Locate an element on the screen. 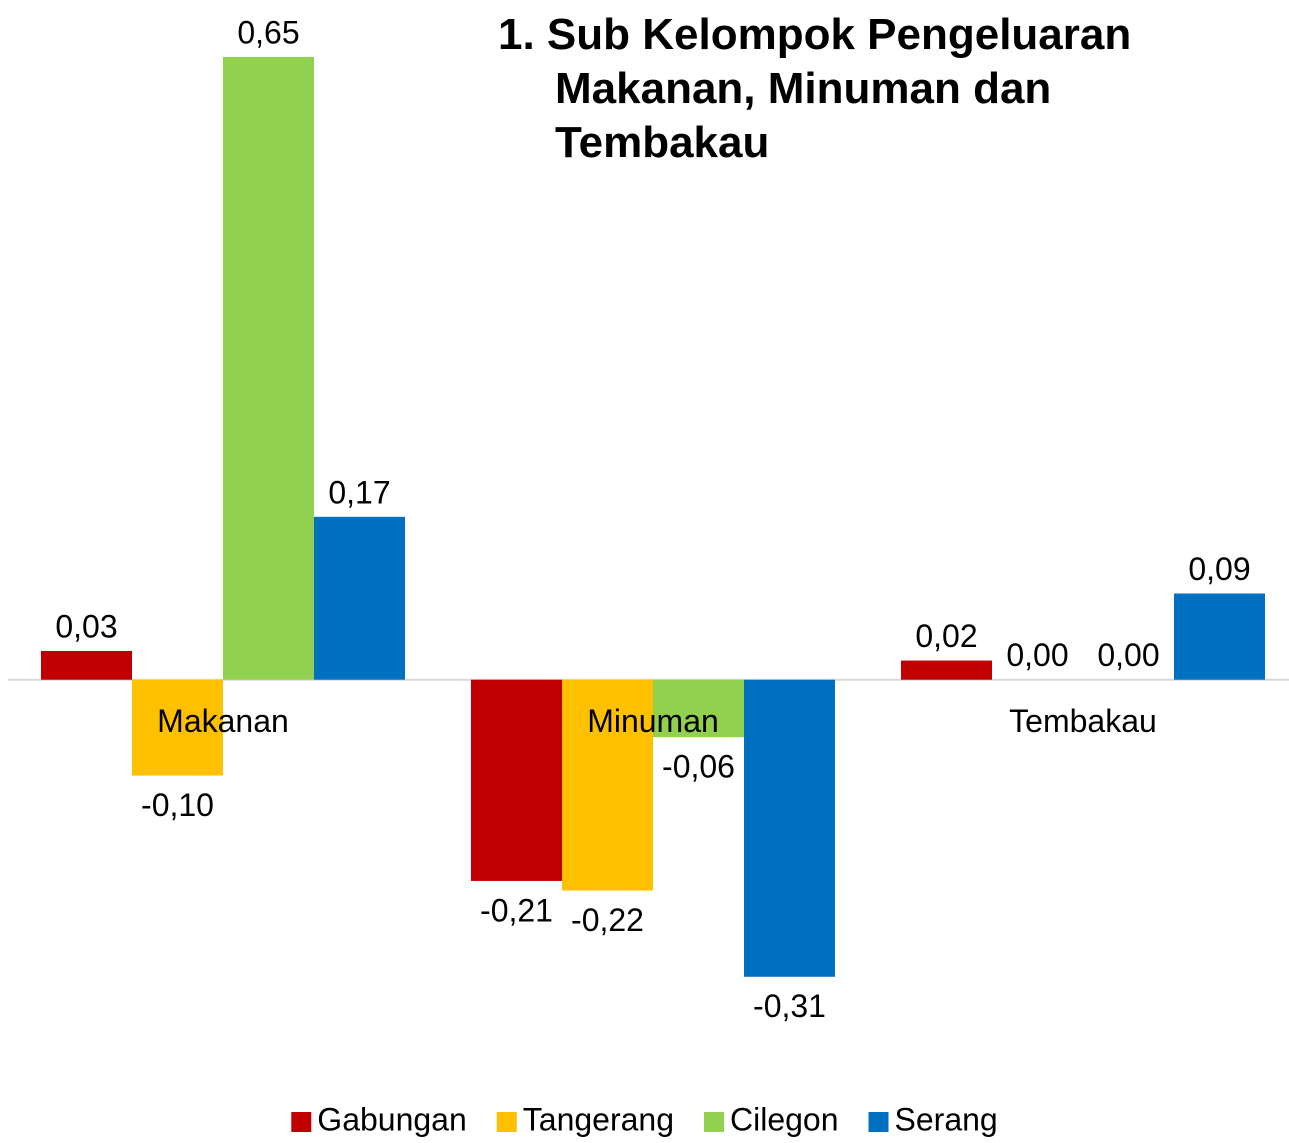 The height and width of the screenshot is (1143, 1289). data-label: 0,17 is located at coordinates (359, 492).